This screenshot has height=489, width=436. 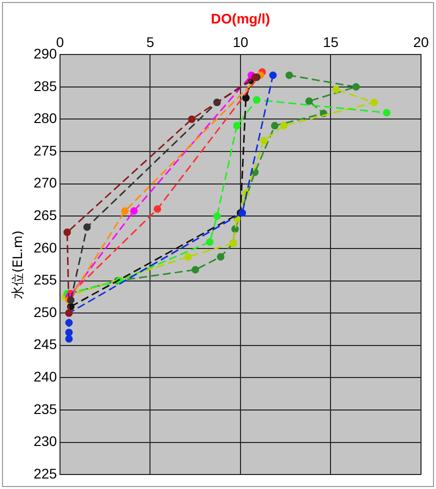 I want to click on x-tick-label: 15, so click(x=330, y=42).